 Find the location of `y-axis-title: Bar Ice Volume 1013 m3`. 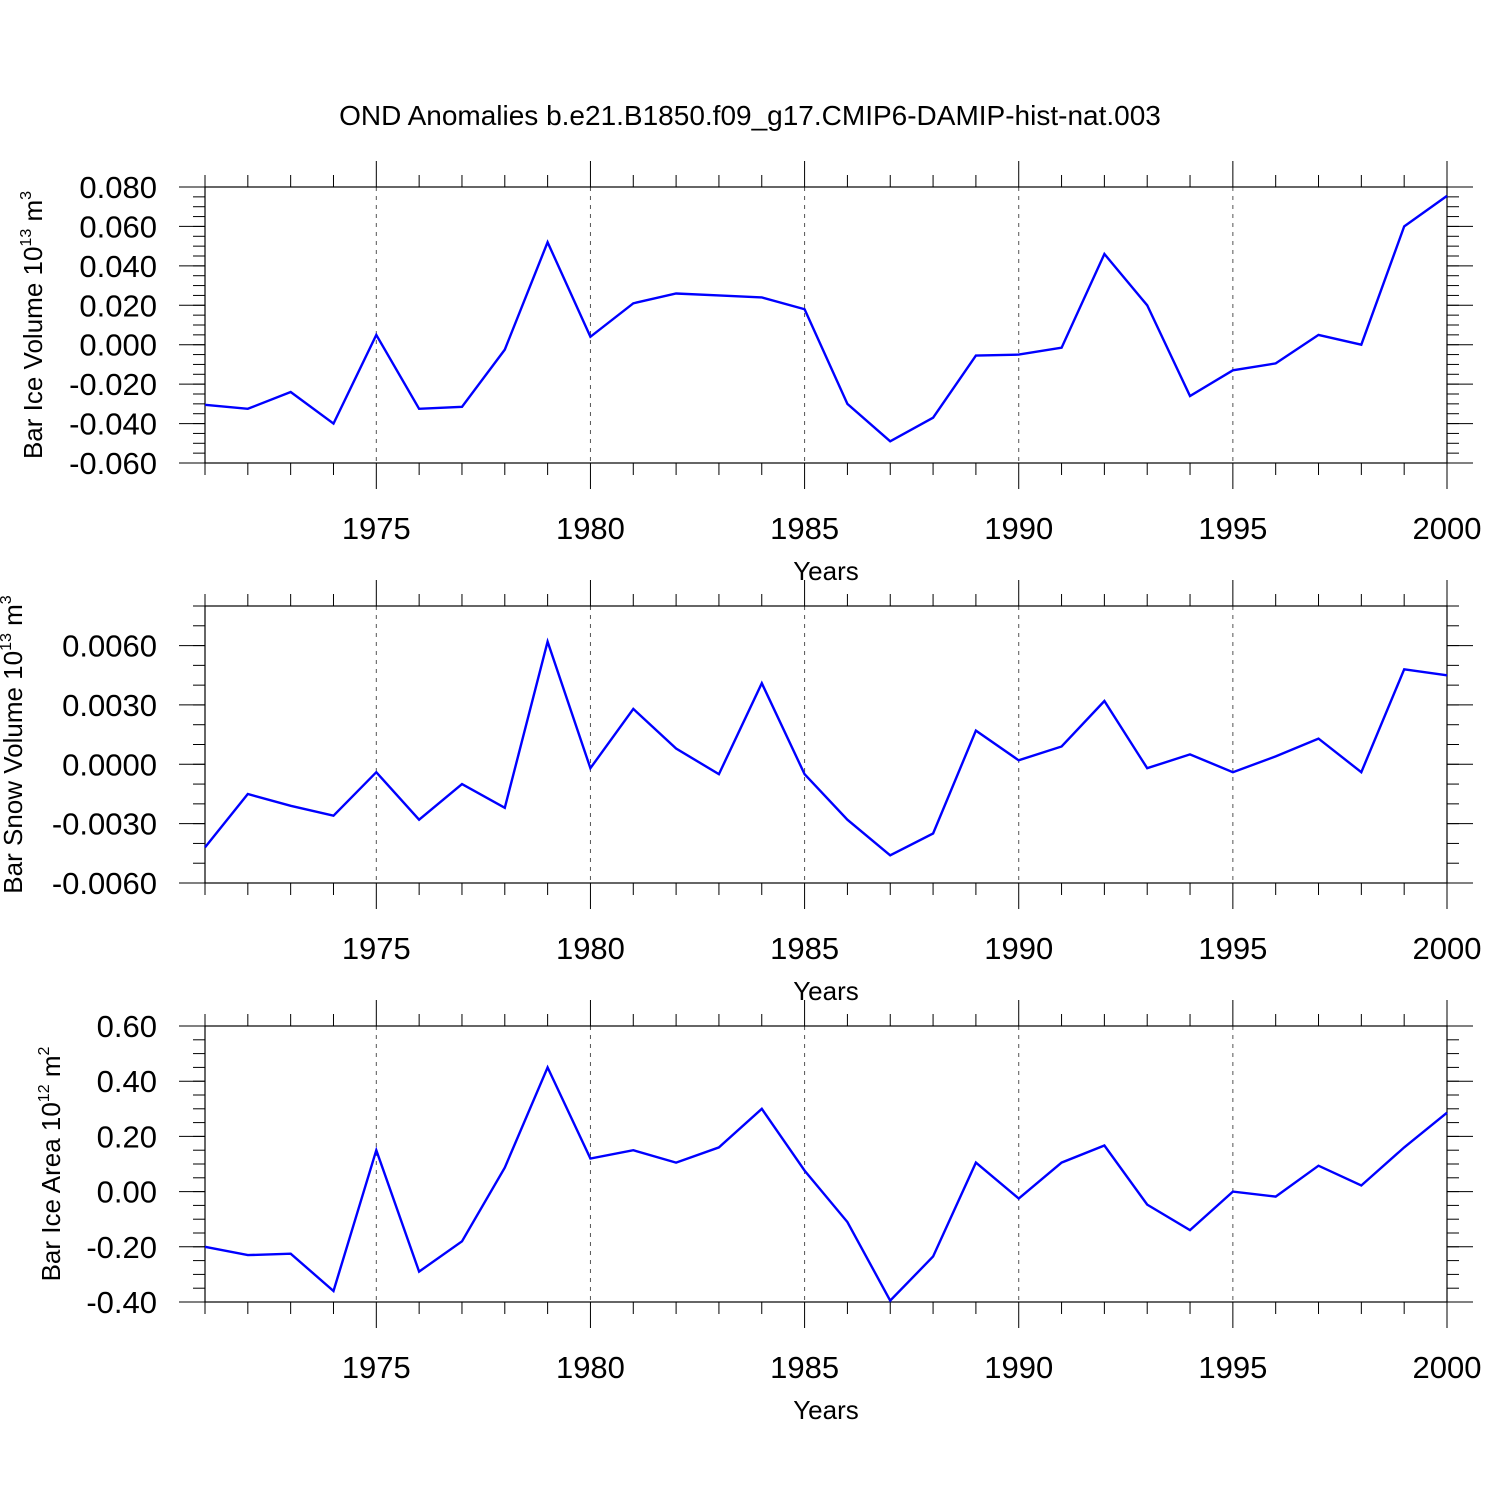

y-axis-title: Bar Ice Volume 1013 m3 is located at coordinates (33, 325).